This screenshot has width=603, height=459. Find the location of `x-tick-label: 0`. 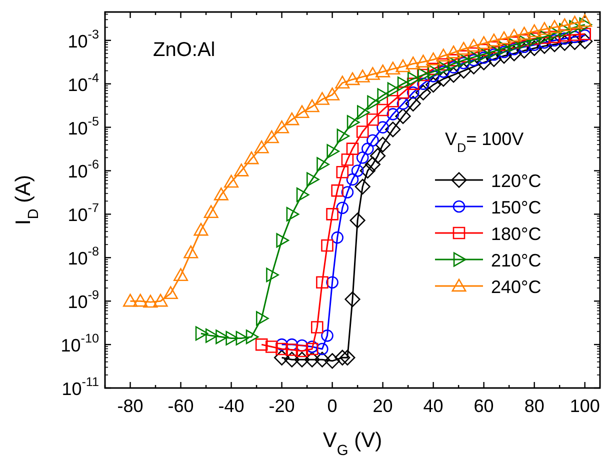

x-tick-label: 0 is located at coordinates (332, 406).